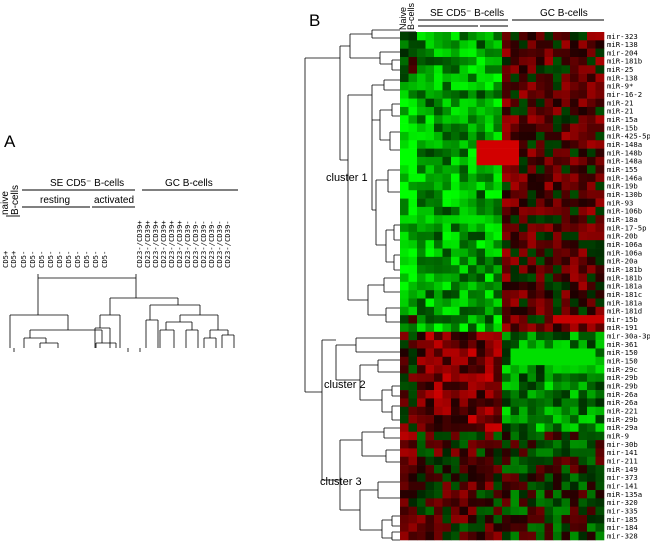 The image size is (650, 542). What do you see at coordinates (87, 183) in the screenshot?
I see `se-group-label: SE CD5⁻ B-cells` at bounding box center [87, 183].